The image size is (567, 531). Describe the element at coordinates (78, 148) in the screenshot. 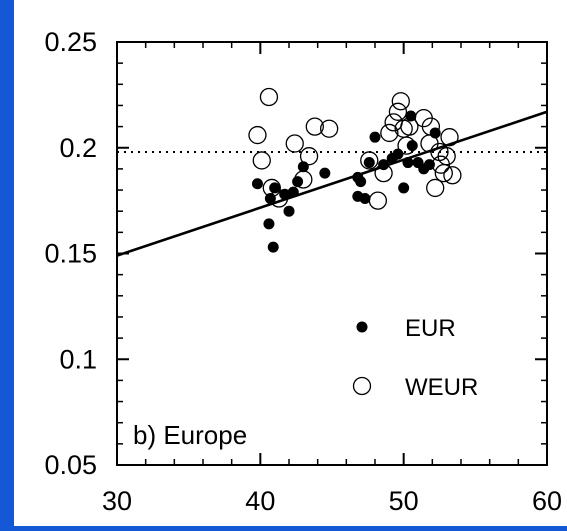

I see `y-tick-label: 0.2` at that location.